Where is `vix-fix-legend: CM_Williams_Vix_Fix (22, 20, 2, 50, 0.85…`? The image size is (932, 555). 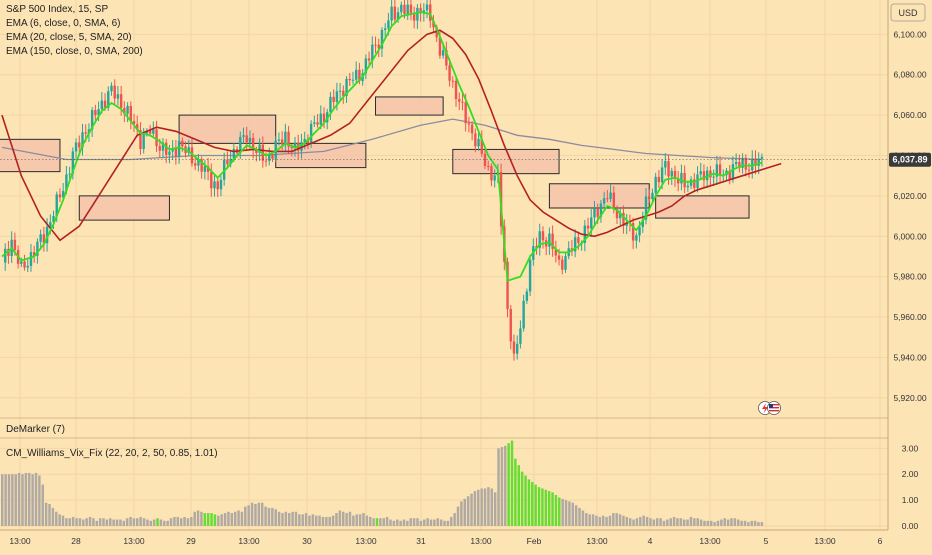 vix-fix-legend: CM_Williams_Vix_Fix (22, 20, 2, 50, 0.85… is located at coordinates (112, 453).